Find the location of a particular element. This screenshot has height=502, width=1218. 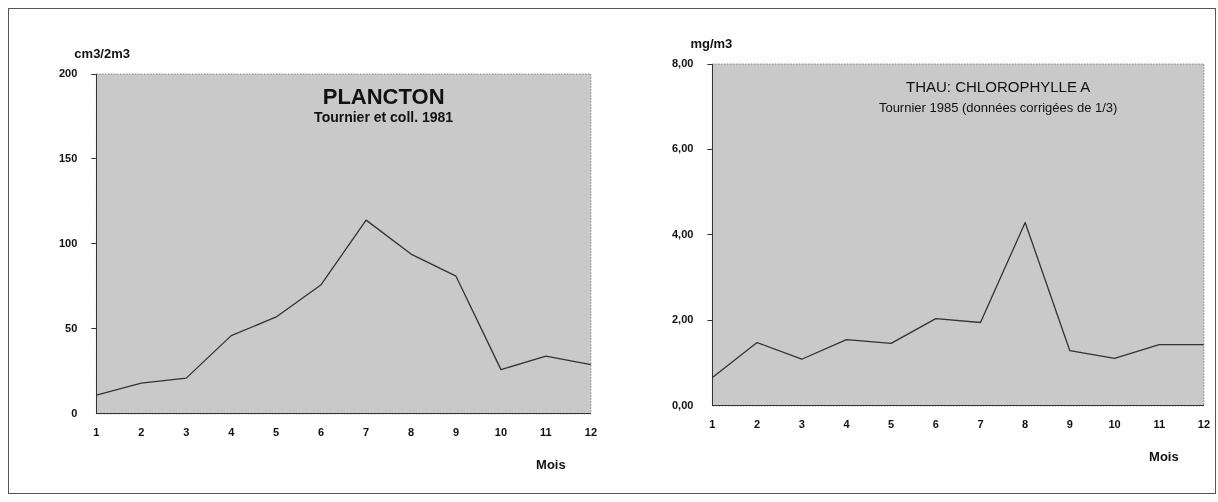

text: Tournier et coll. 1981 is located at coordinates (384, 116).